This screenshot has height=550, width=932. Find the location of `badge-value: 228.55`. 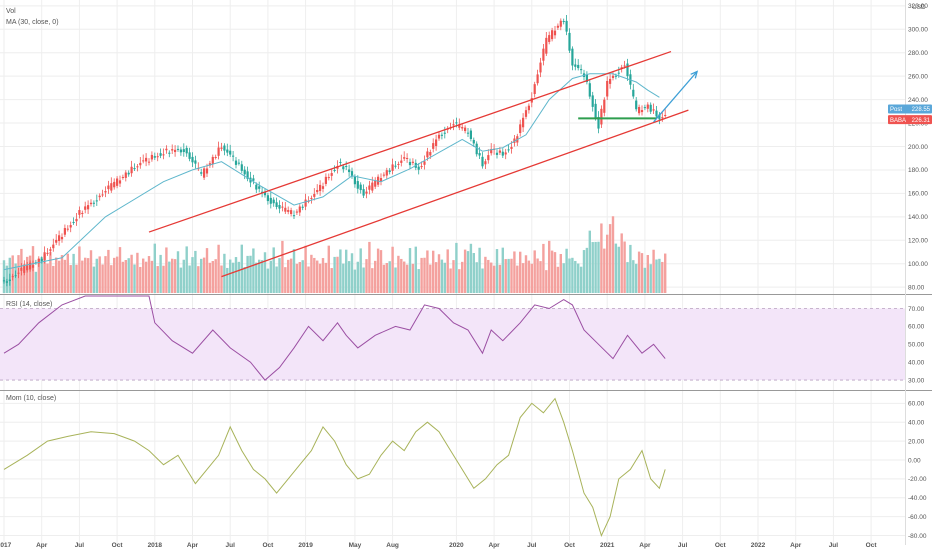

badge-value: 228.55 is located at coordinates (921, 110).